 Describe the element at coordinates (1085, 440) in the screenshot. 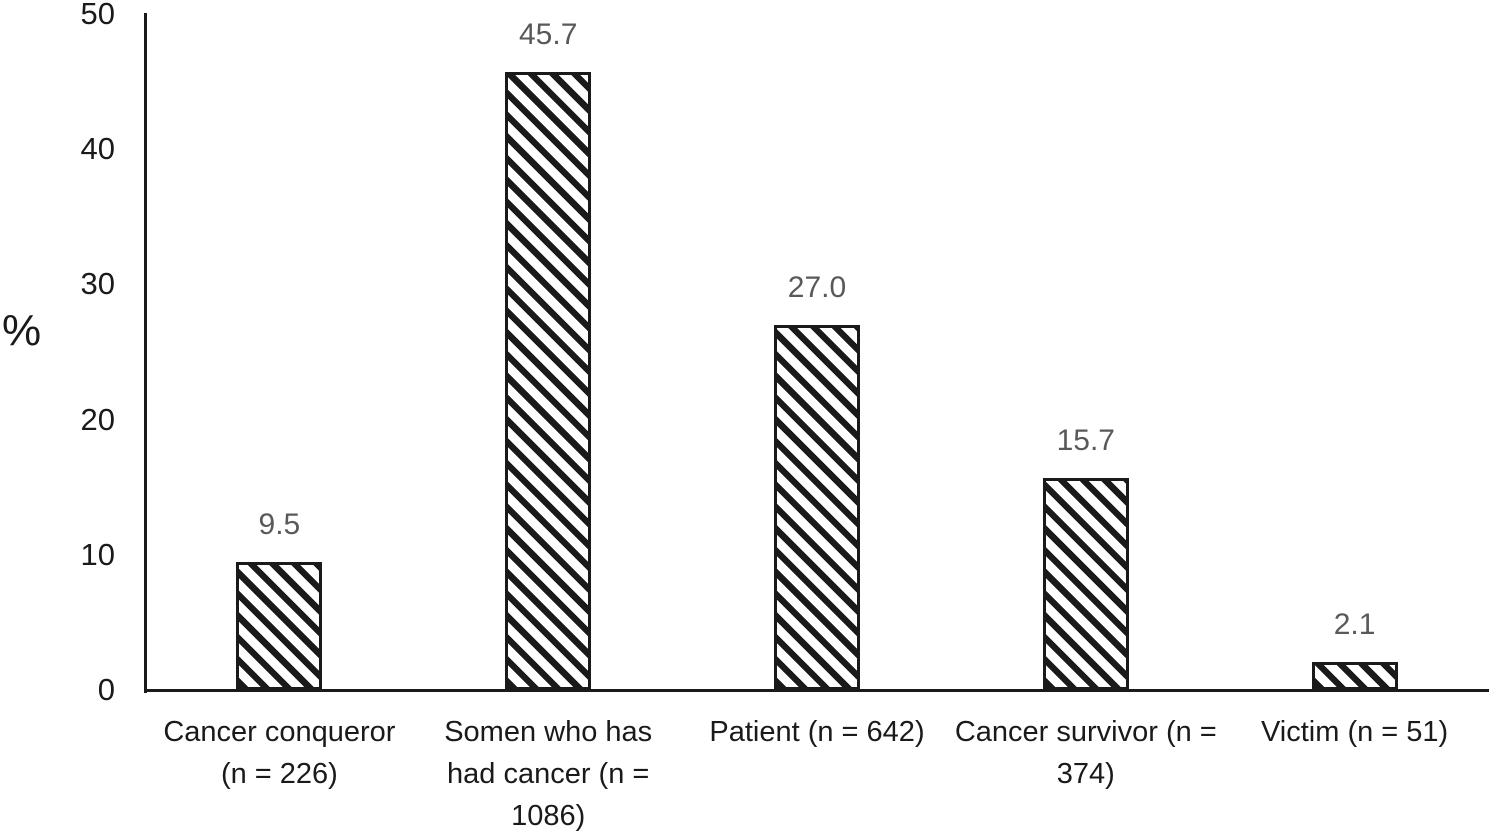

I see `bar-value-label: 15.7` at that location.